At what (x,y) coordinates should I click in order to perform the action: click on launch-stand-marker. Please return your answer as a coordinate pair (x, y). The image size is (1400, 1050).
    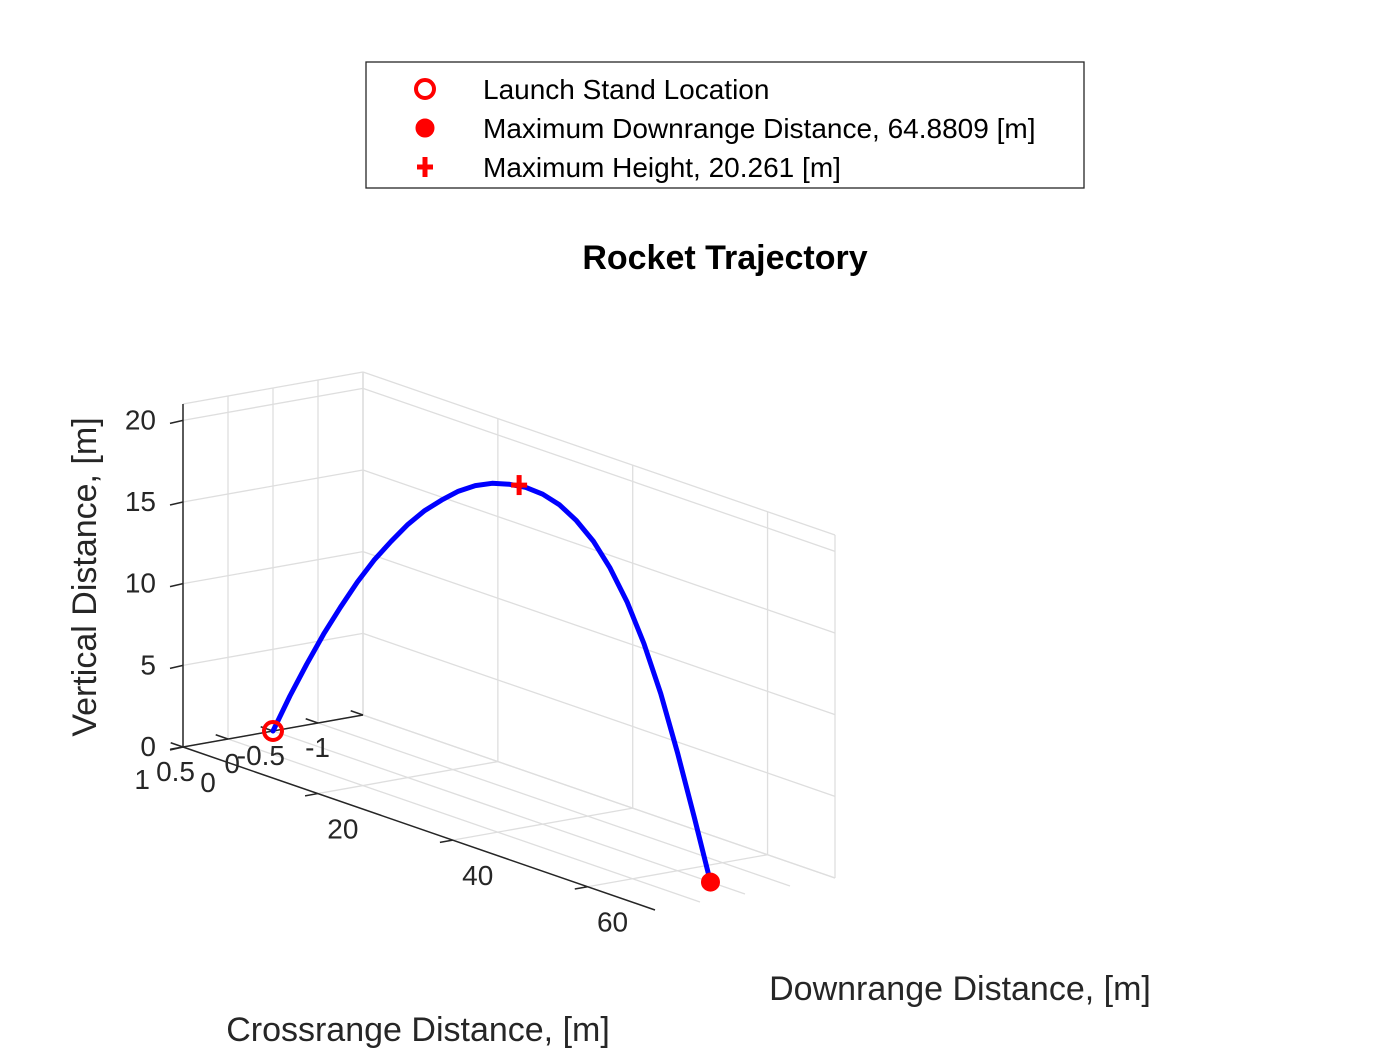
    Looking at the image, I should click on (273, 731).